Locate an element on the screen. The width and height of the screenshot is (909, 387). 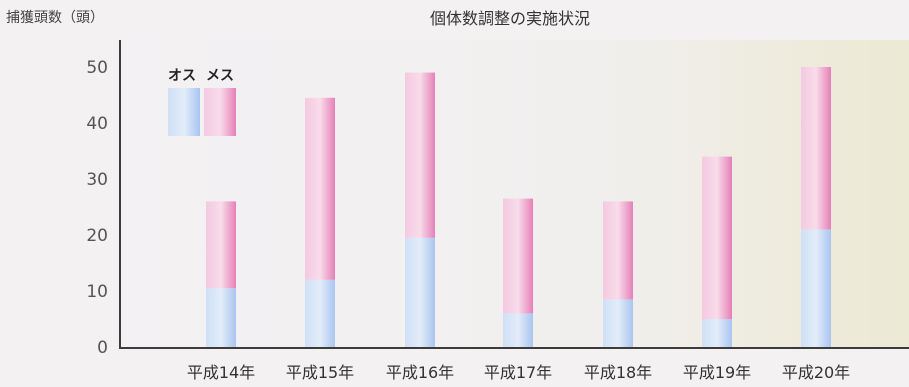
x-tick-label: 平成17年 is located at coordinates (518, 372).